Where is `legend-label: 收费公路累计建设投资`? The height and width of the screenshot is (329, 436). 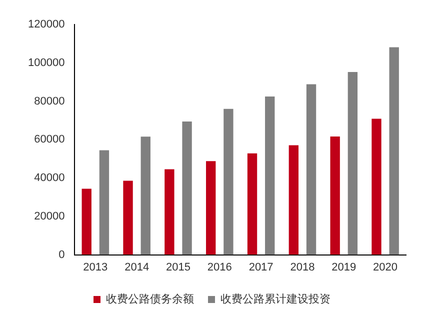
legend-label: 收费公路累计建设投资 is located at coordinates (275, 299).